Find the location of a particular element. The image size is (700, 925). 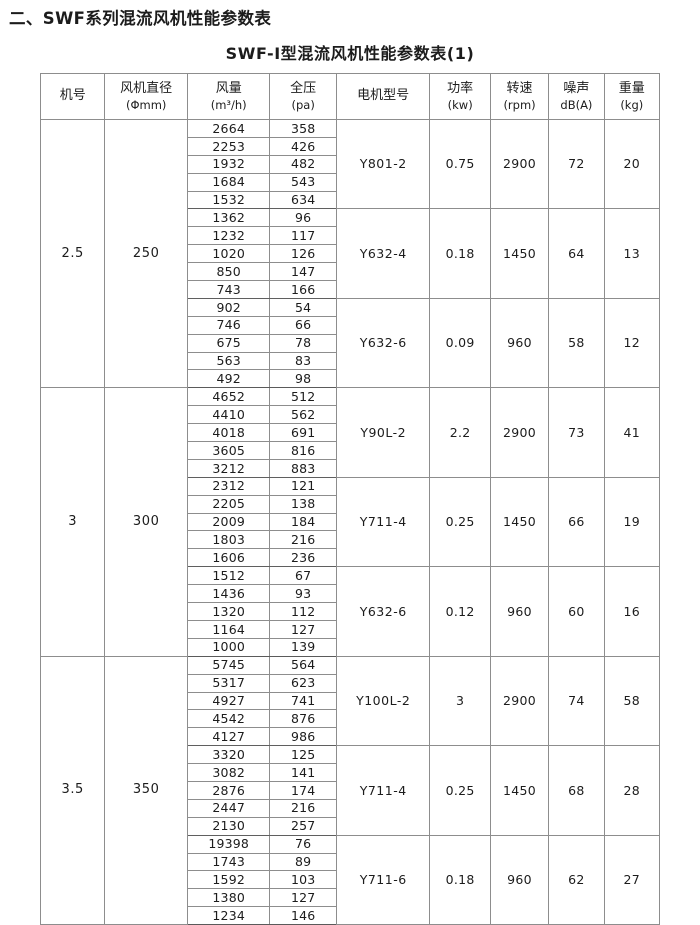

cell-motor-model: Y100L-2 is located at coordinates (383, 701).